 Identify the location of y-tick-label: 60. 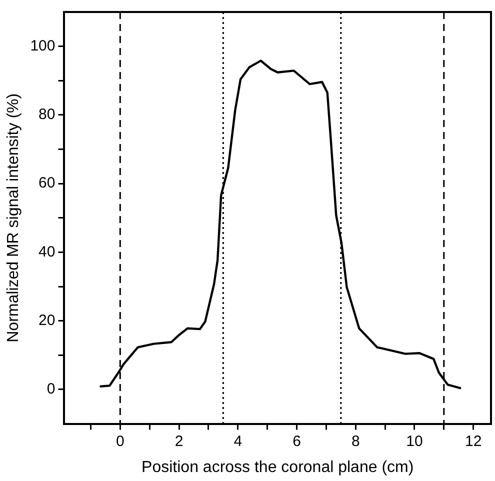
(47, 183).